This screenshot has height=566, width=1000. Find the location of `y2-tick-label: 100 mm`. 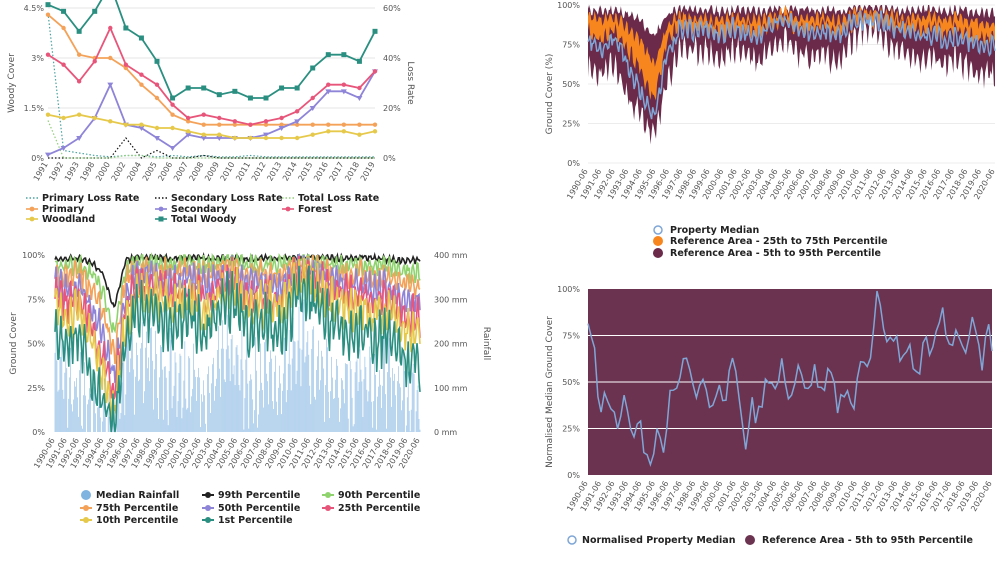

y2-tick-label: 100 mm is located at coordinates (451, 388).